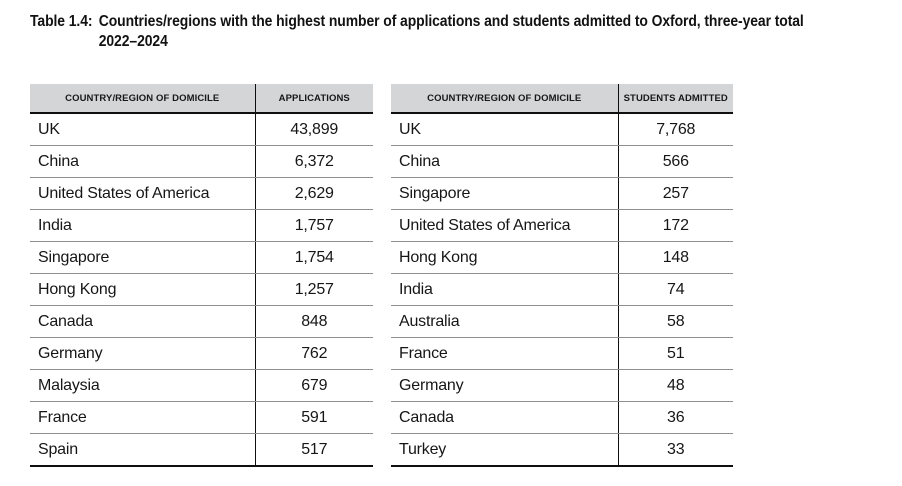 The width and height of the screenshot is (902, 486). I want to click on table-row: United States of America 2,629, so click(201, 193).